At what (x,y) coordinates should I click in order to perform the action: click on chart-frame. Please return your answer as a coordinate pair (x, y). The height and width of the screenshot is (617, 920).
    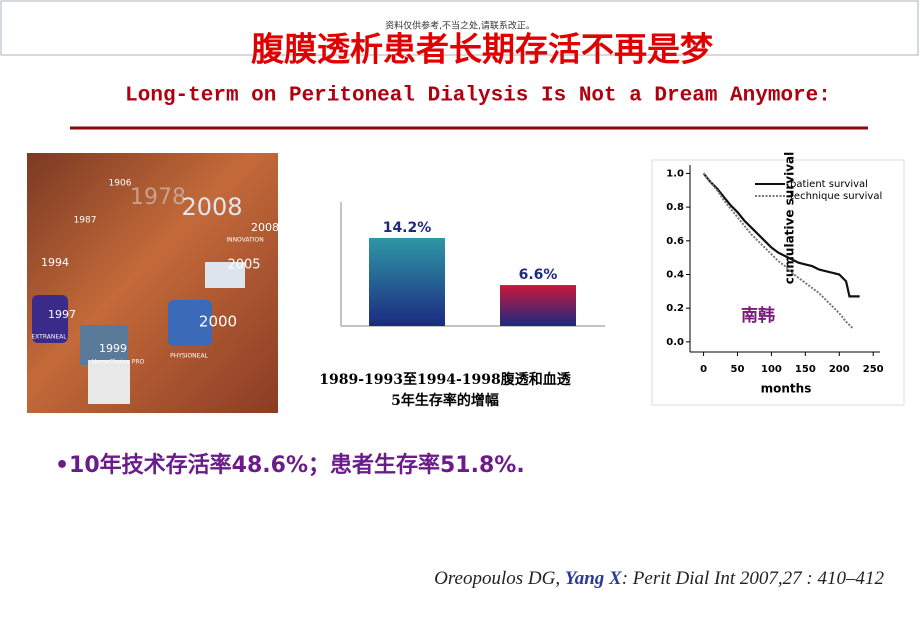
    Looking at the image, I should click on (778, 282).